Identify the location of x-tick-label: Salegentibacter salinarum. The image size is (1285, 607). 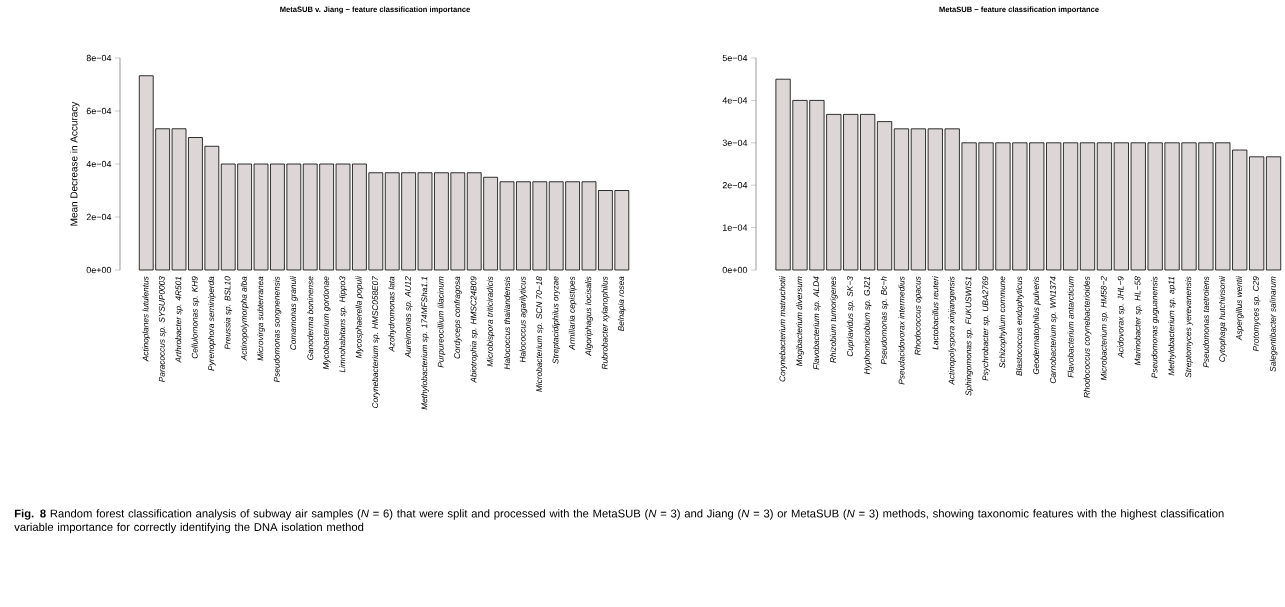
(1273, 324).